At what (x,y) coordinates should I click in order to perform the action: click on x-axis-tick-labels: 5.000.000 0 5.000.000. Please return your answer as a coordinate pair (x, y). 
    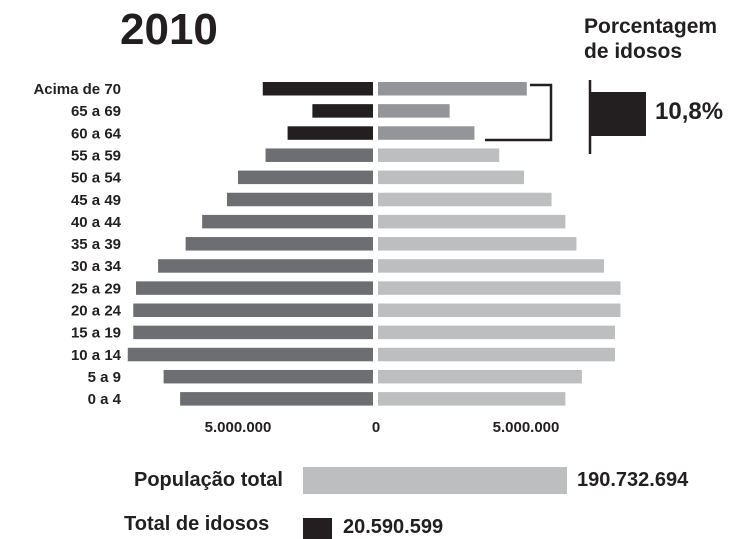
    Looking at the image, I should click on (382, 427).